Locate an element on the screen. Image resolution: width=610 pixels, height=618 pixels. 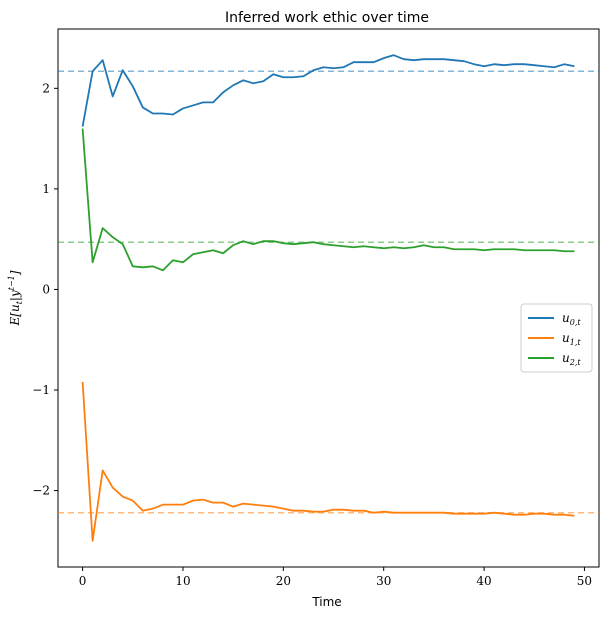
y-tick-label: 2 is located at coordinates (46, 88).